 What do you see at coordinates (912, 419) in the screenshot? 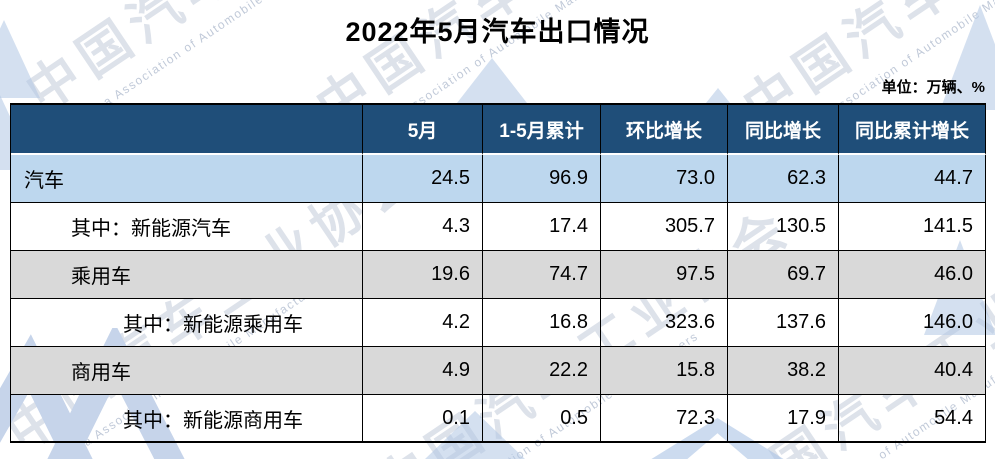
I see `cell-value: 54.4` at bounding box center [912, 419].